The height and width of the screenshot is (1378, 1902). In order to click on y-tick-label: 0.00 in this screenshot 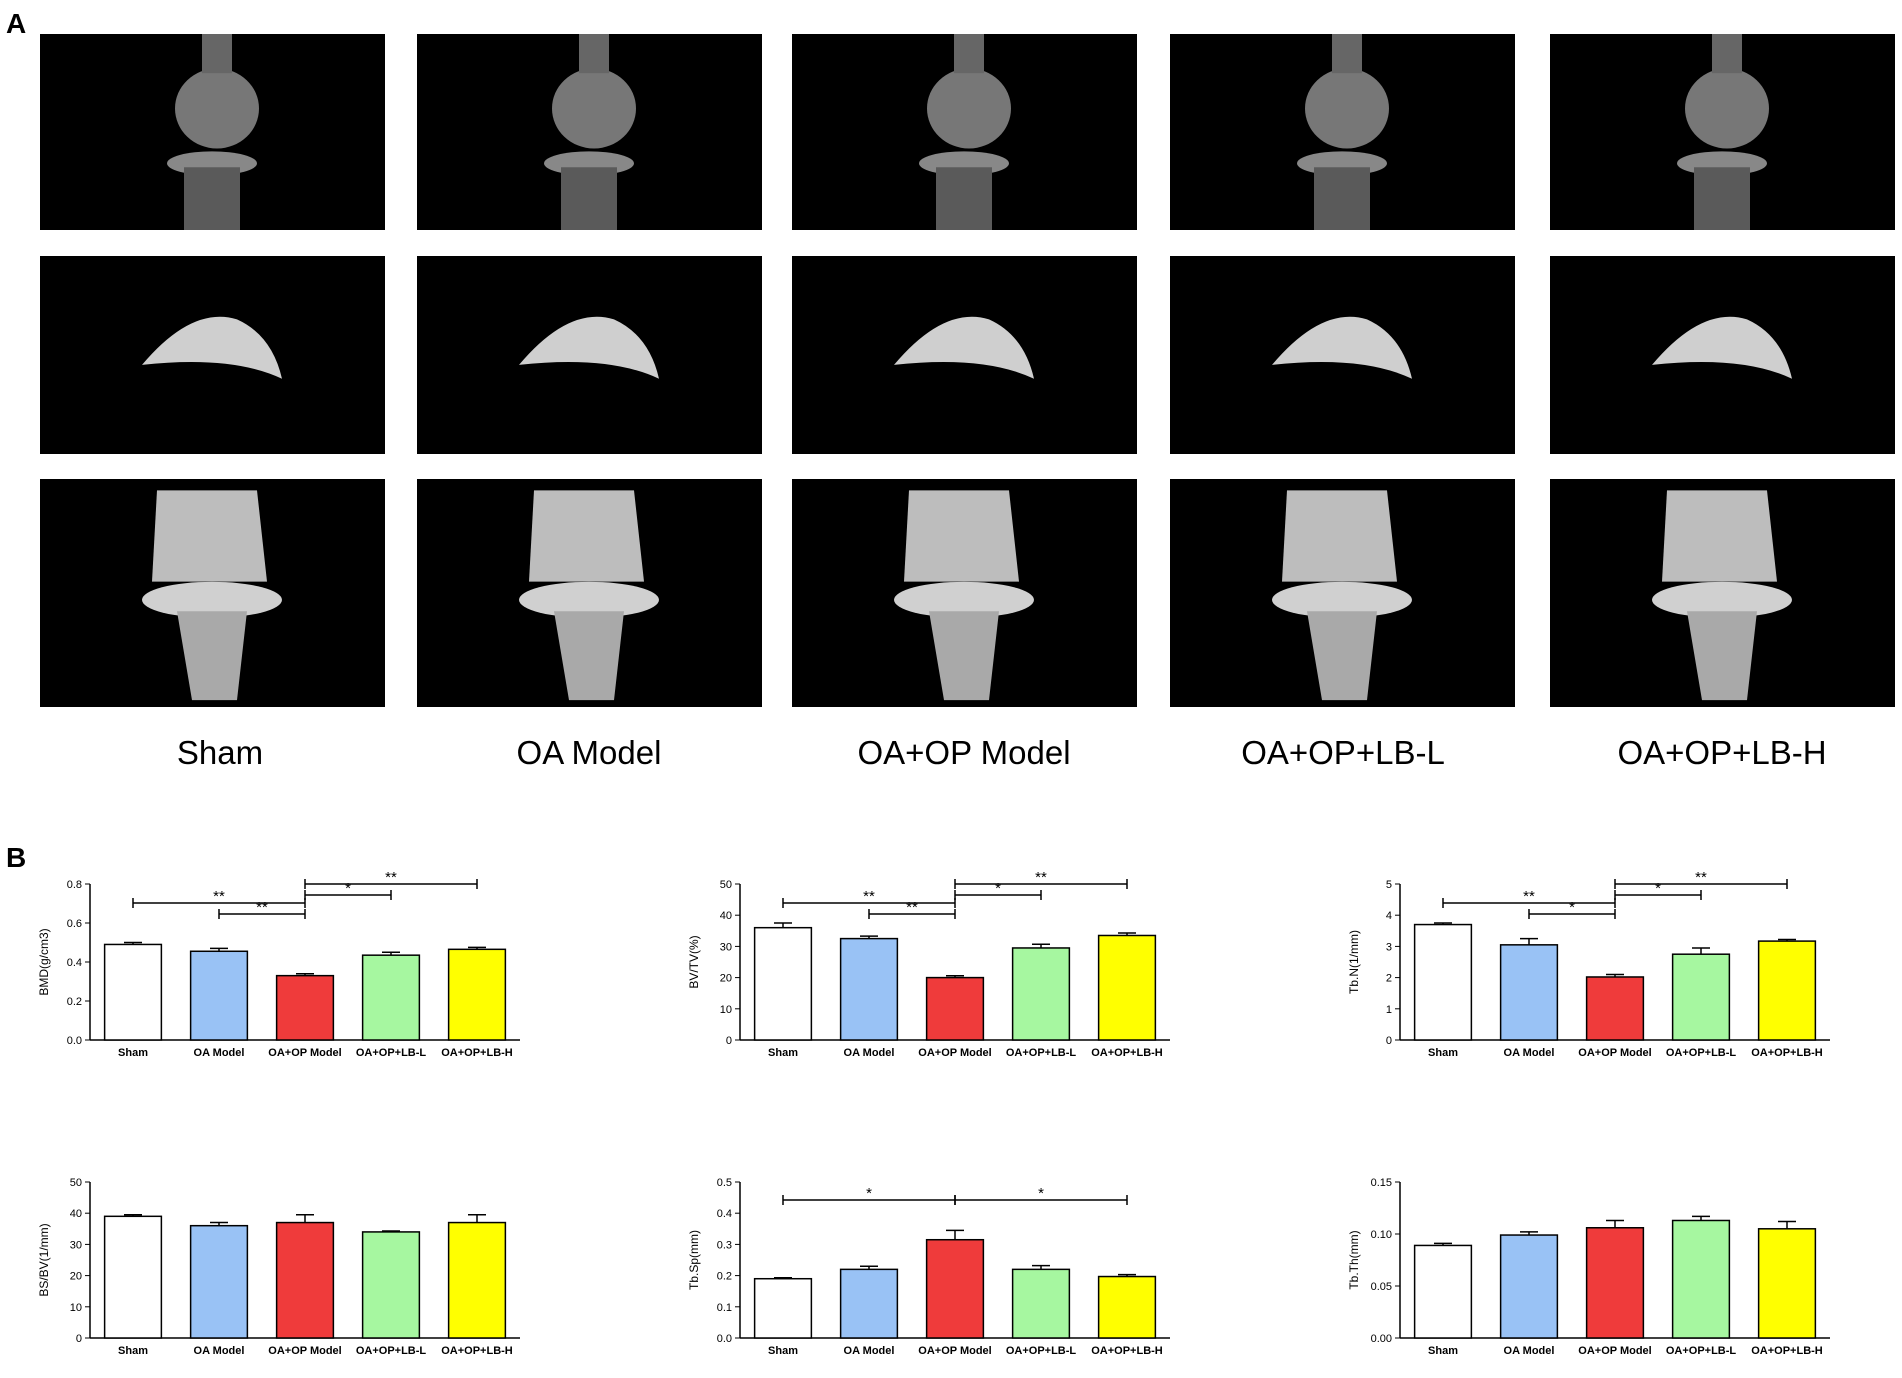, I will do `click(1381, 1339)`.